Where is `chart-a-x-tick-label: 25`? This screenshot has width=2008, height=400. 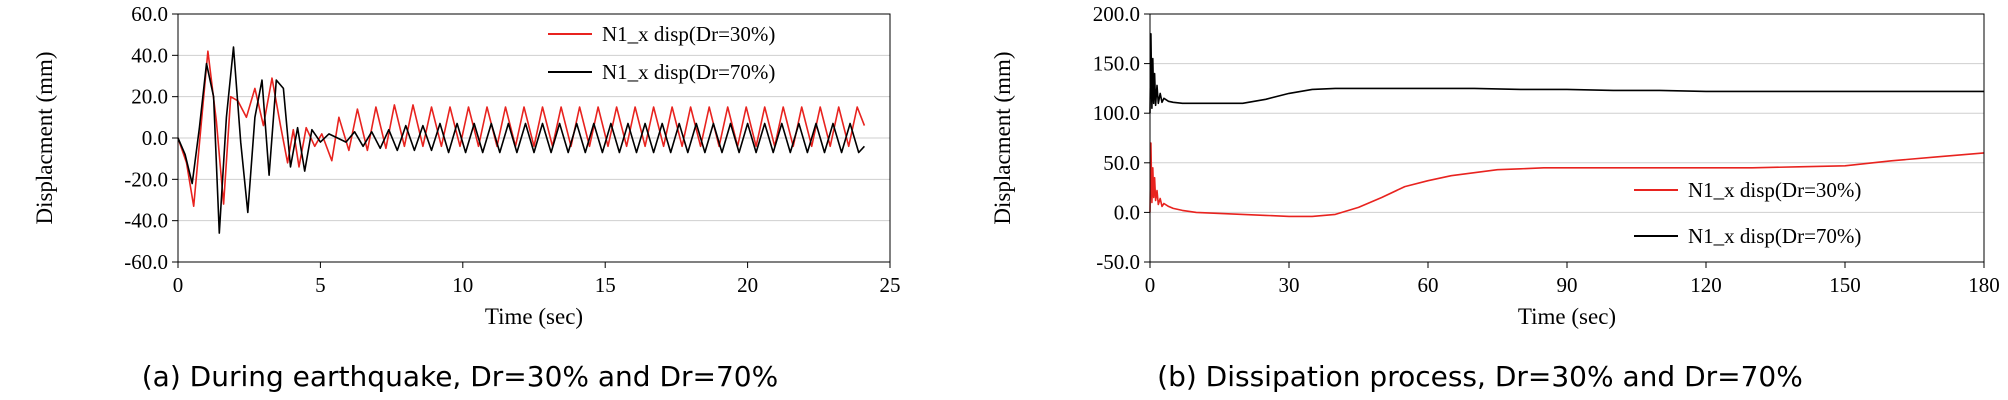
chart-a-x-tick-label: 25 is located at coordinates (890, 285).